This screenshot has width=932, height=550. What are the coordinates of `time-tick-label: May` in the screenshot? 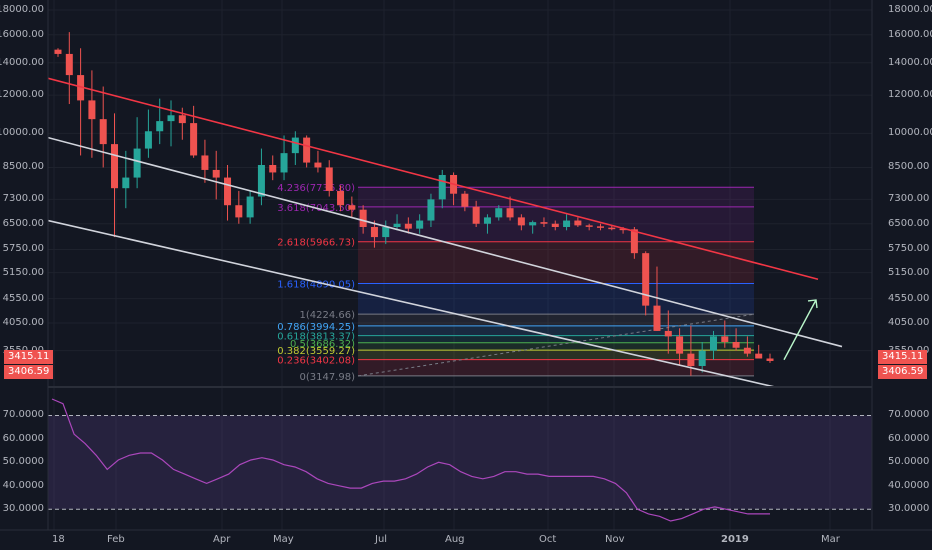 It's located at (283, 539).